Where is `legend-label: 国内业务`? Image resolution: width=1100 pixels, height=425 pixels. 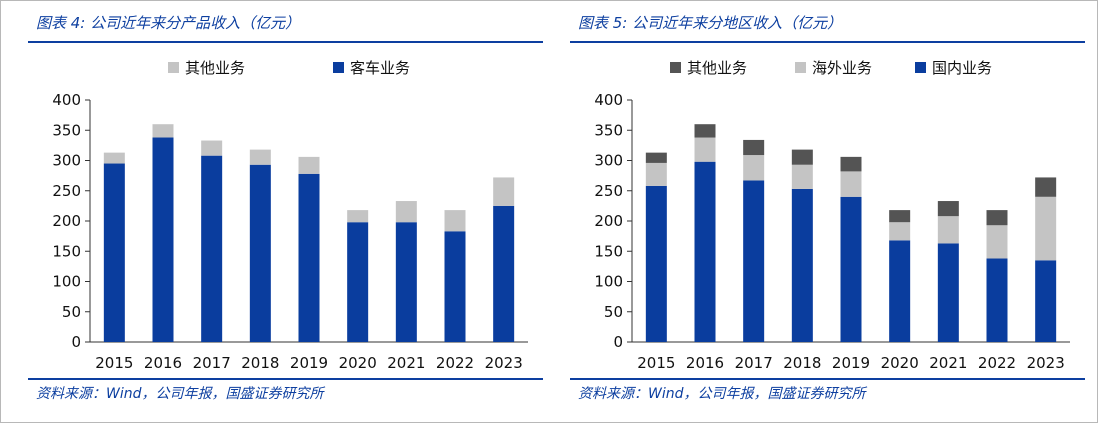 legend-label: 国内业务 is located at coordinates (962, 68).